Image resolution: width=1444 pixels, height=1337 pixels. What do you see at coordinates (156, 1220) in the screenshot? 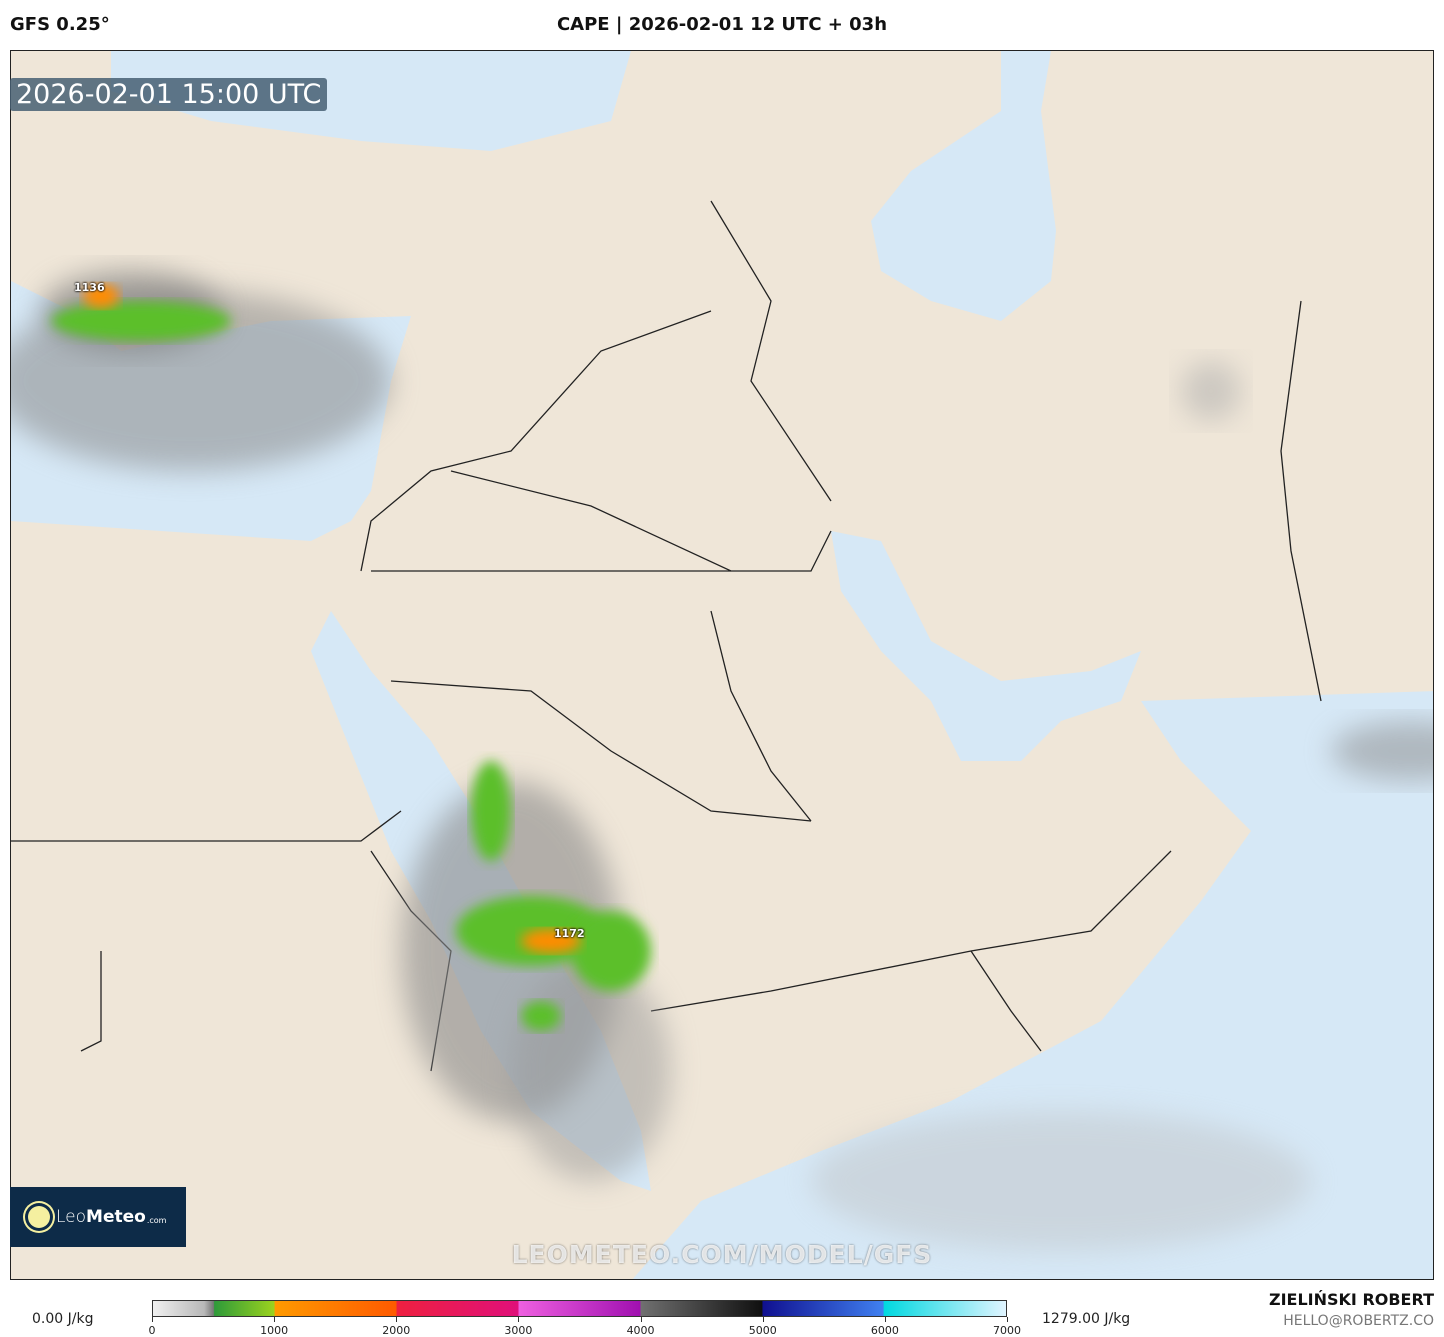
I see `logo-text-small: .com` at bounding box center [156, 1220].